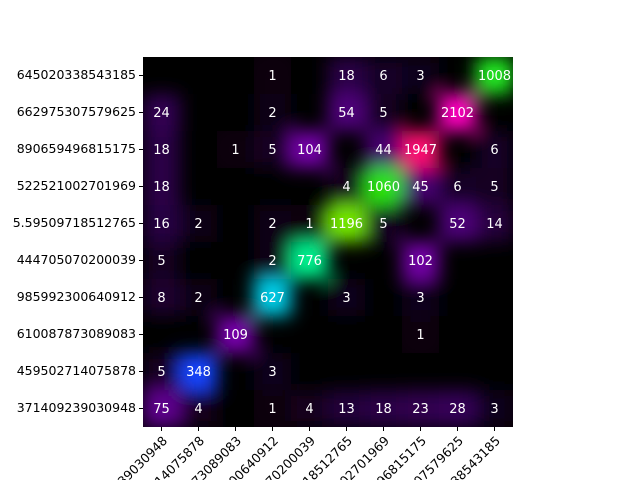  I want to click on cell-annotation: 52, so click(457, 224).